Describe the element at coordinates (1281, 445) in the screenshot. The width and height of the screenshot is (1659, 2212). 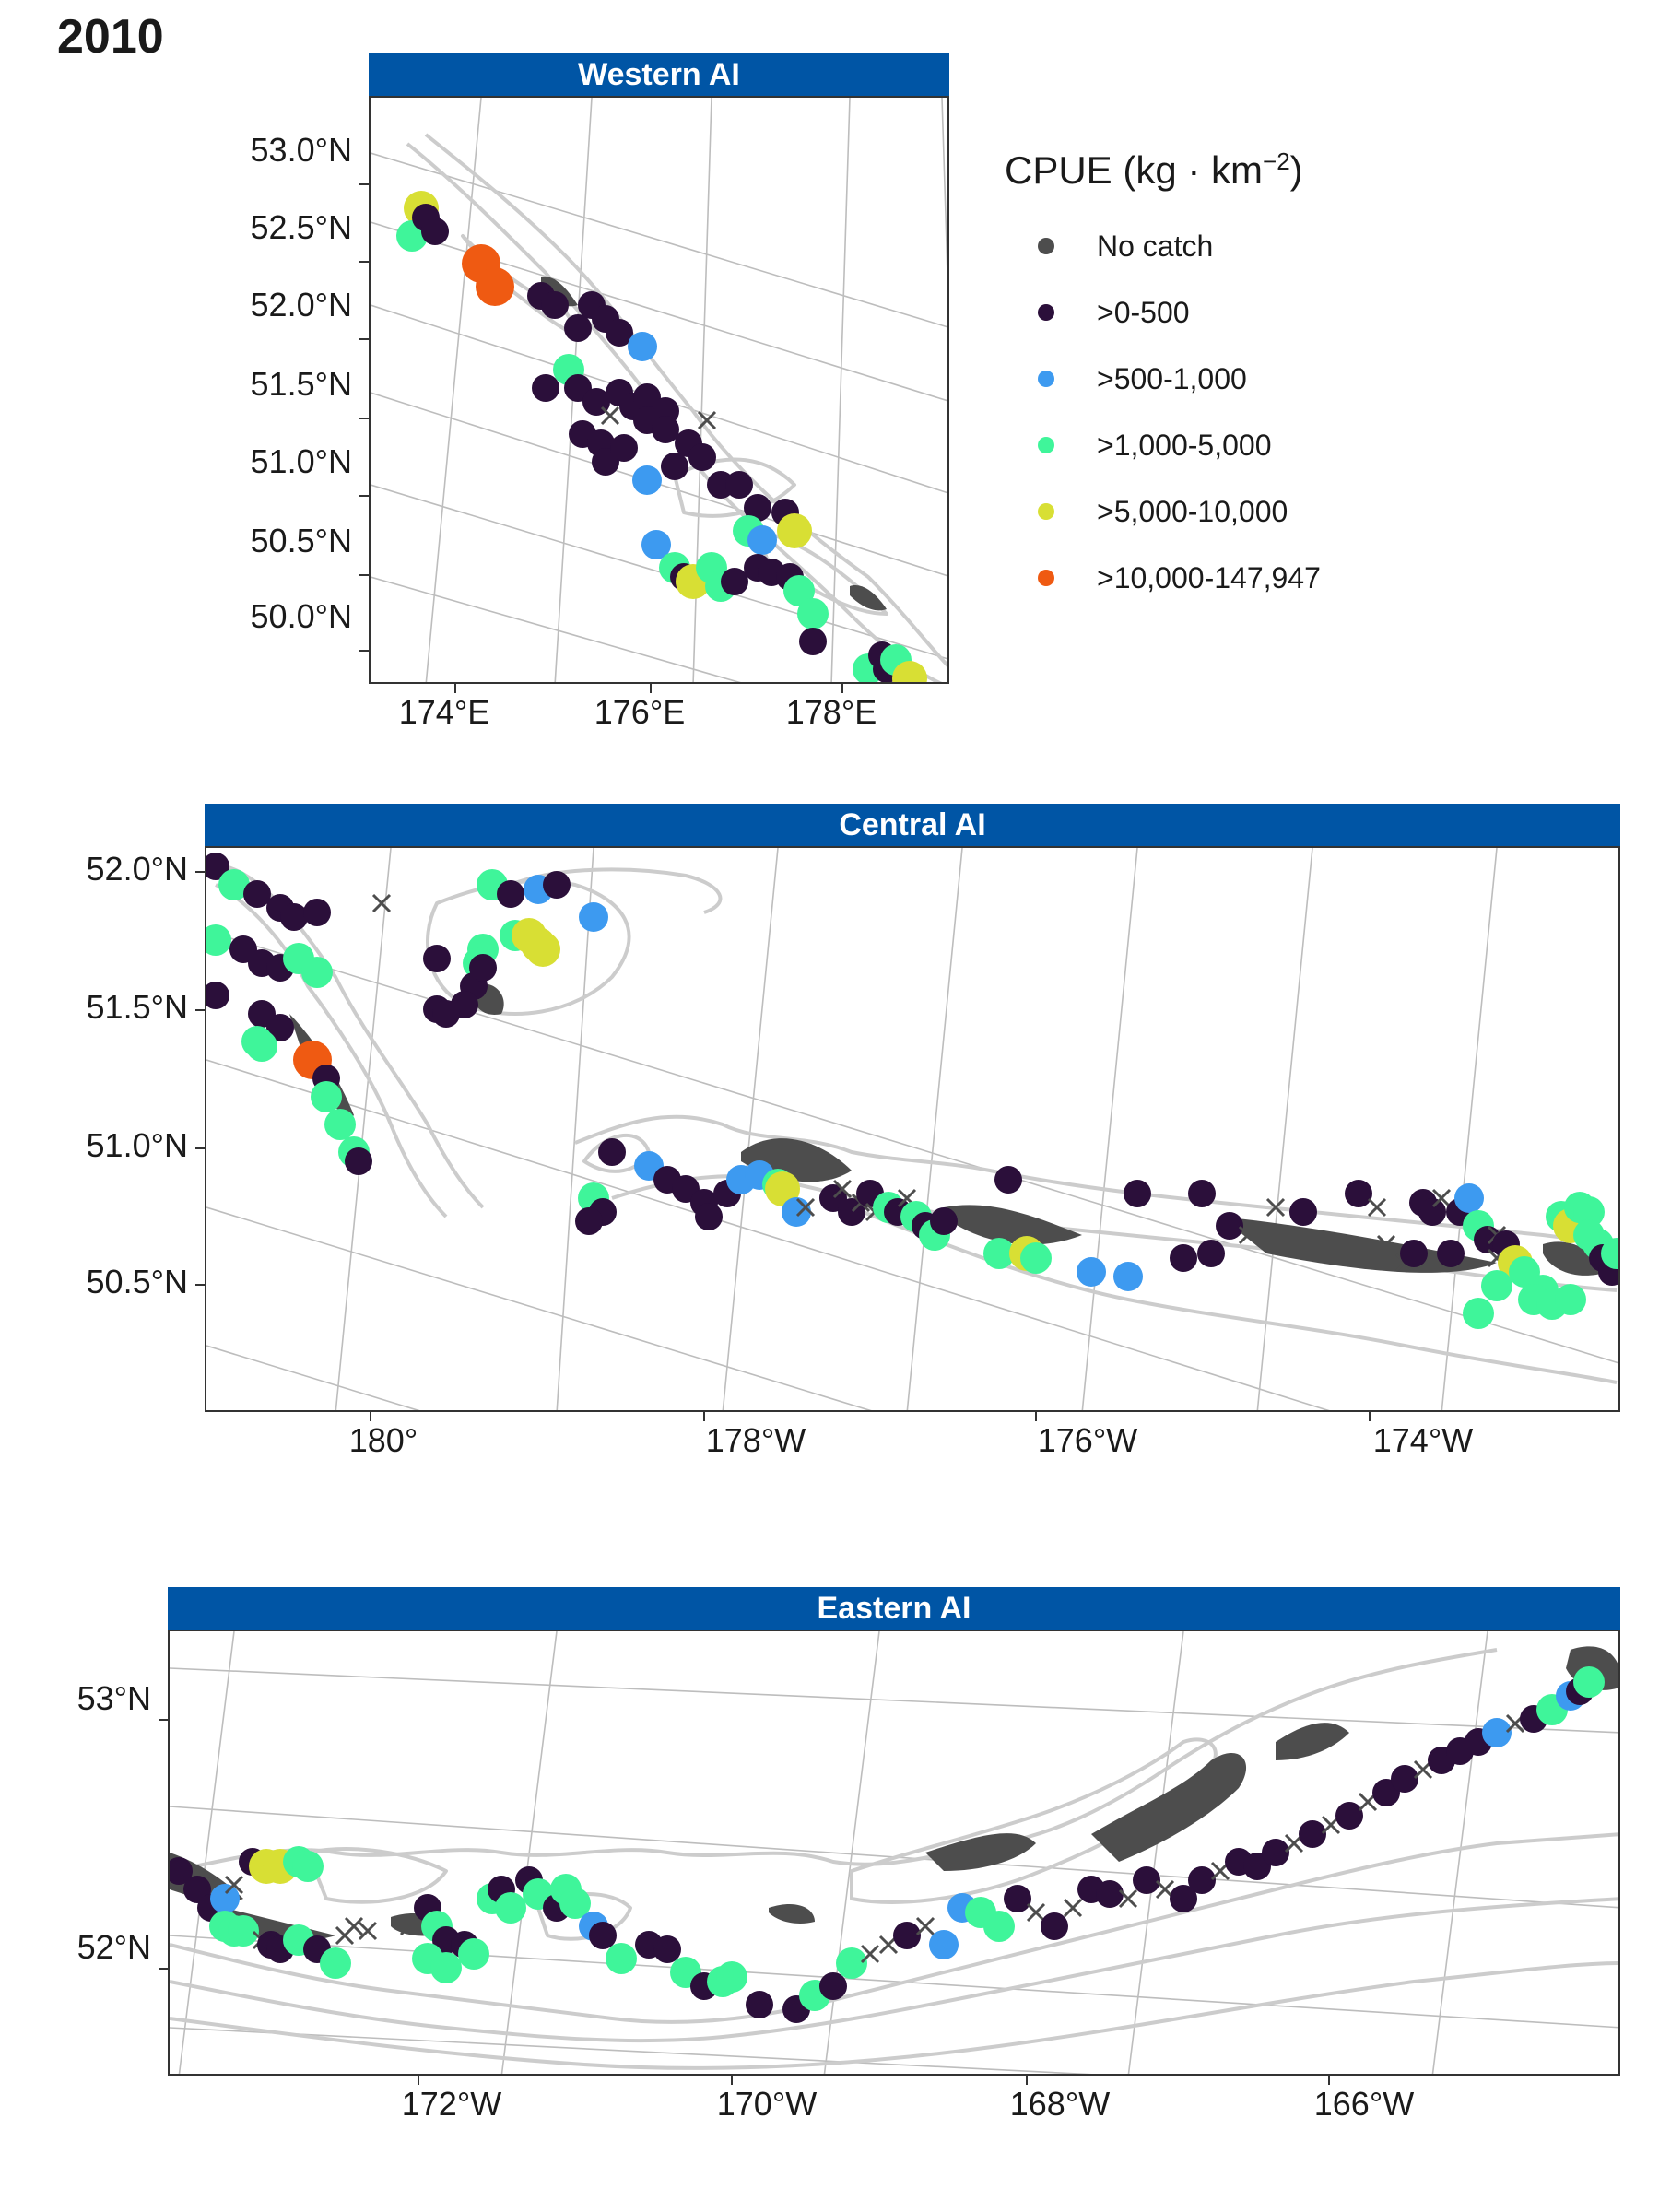
I see `legend-item-1000-5000: >1,000-5,000` at that location.